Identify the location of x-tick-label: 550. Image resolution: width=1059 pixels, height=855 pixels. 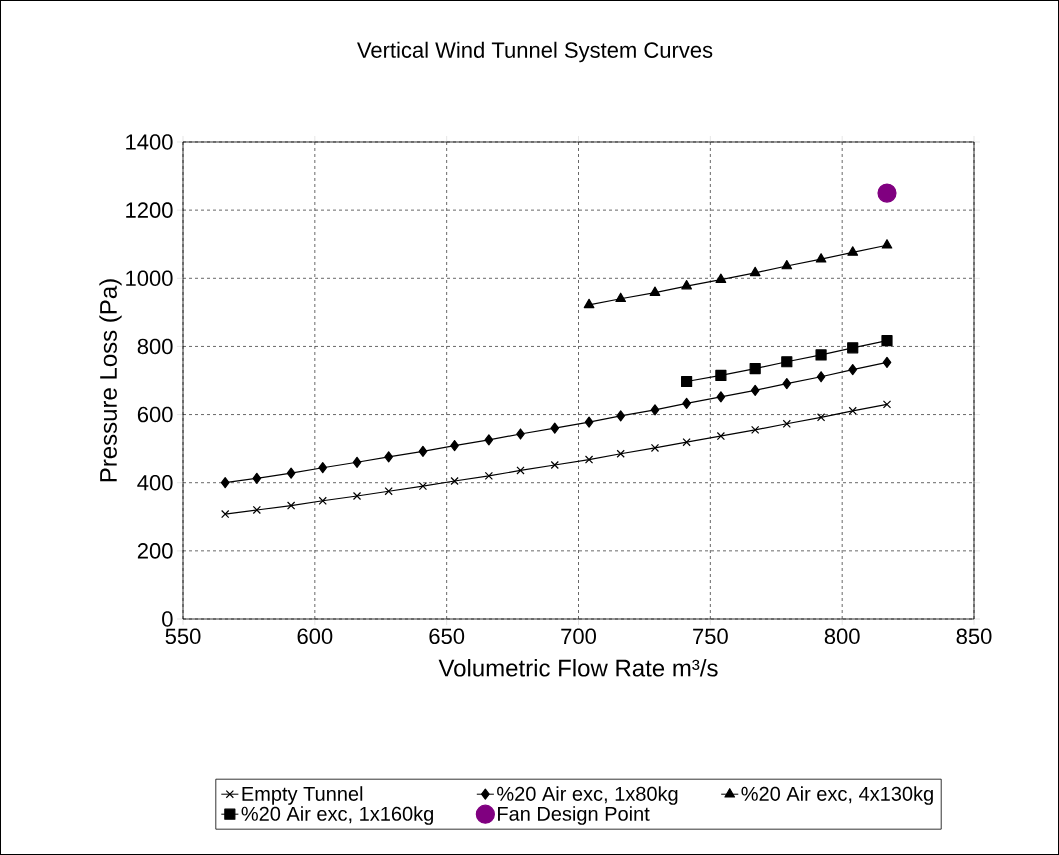
(183, 636).